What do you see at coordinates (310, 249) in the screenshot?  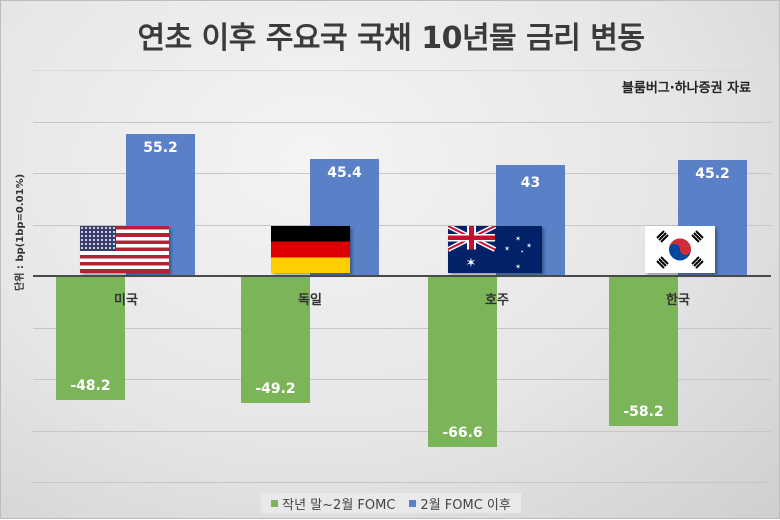 I see `germany-flag-icon` at bounding box center [310, 249].